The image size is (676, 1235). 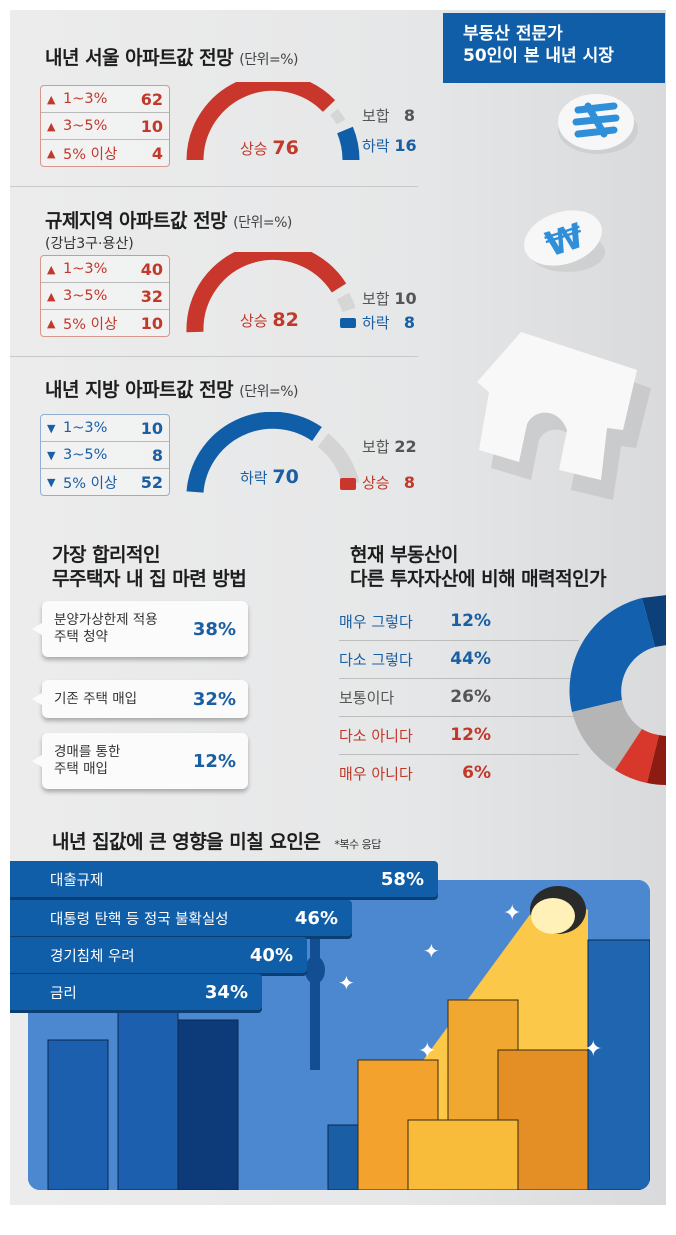 I want to click on method-text: 경매를 통한 주택 매입, so click(x=123, y=761).